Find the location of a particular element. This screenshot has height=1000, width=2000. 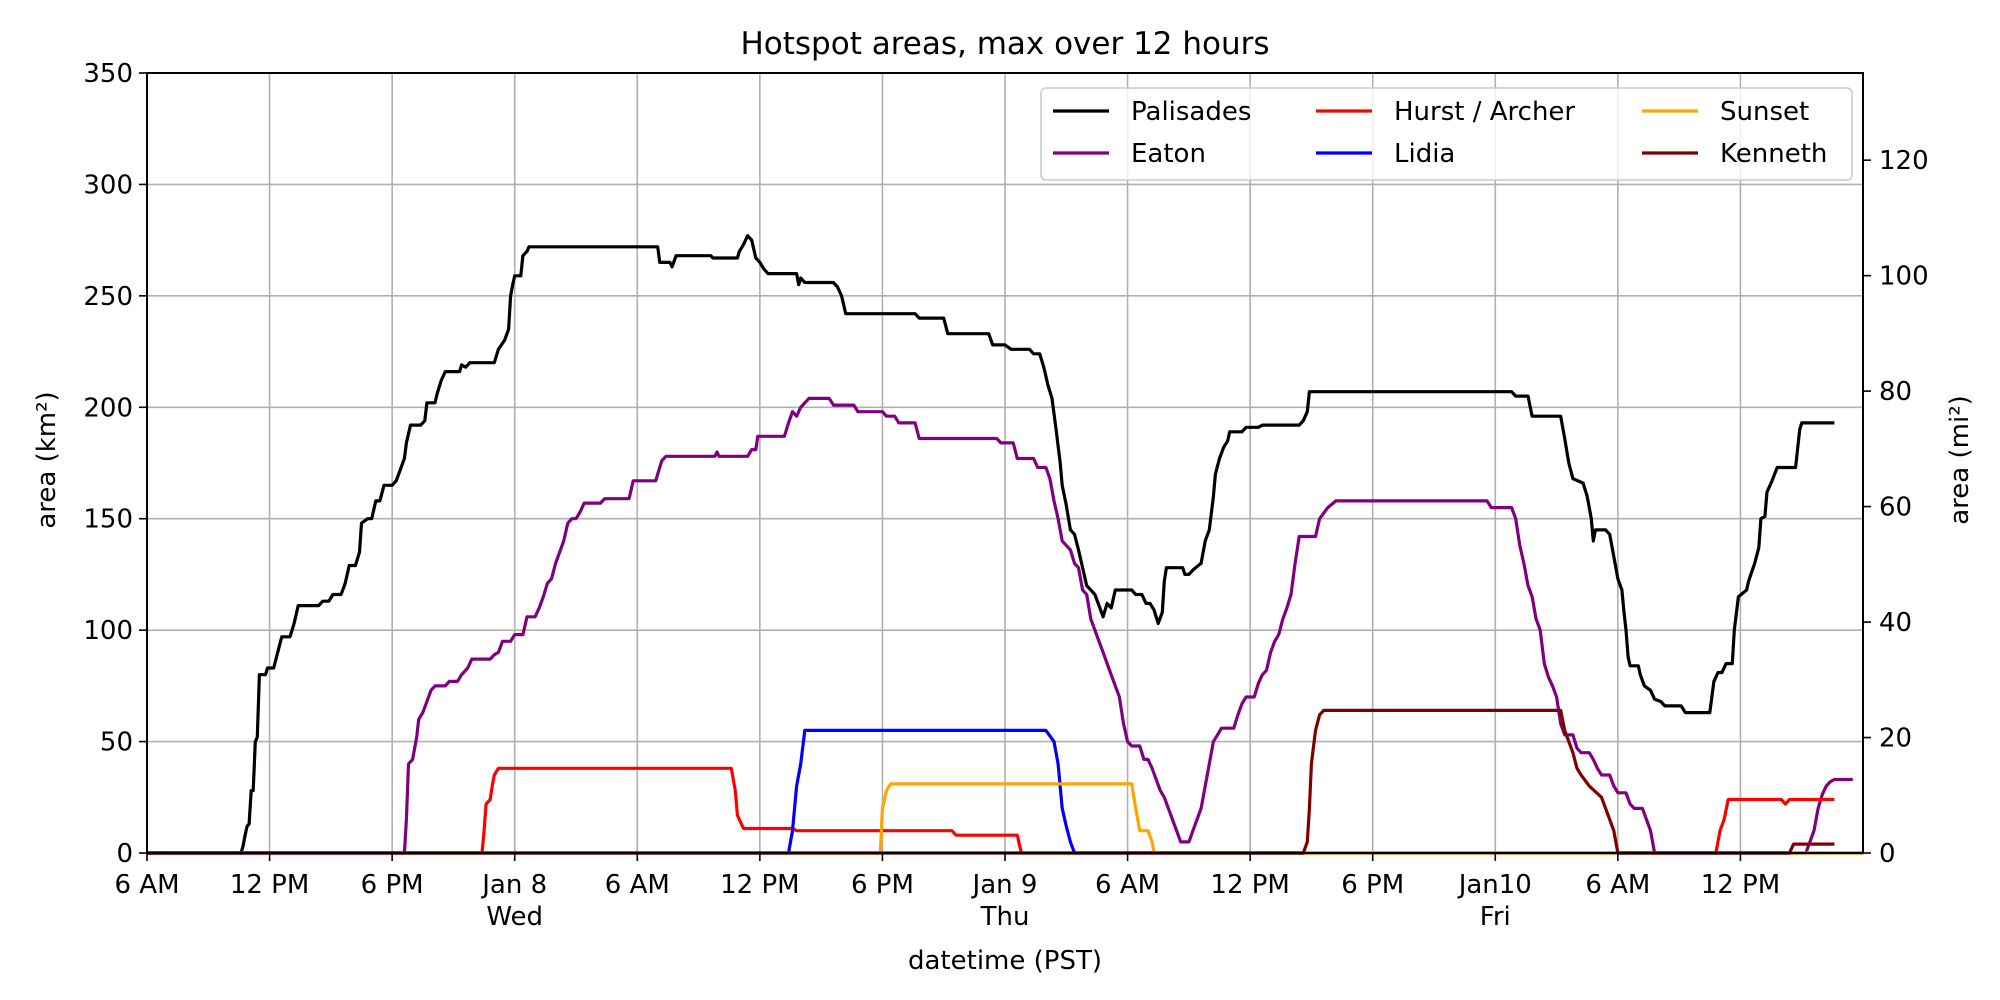

x-tick-label: Jan 9 is located at coordinates (1004, 885).